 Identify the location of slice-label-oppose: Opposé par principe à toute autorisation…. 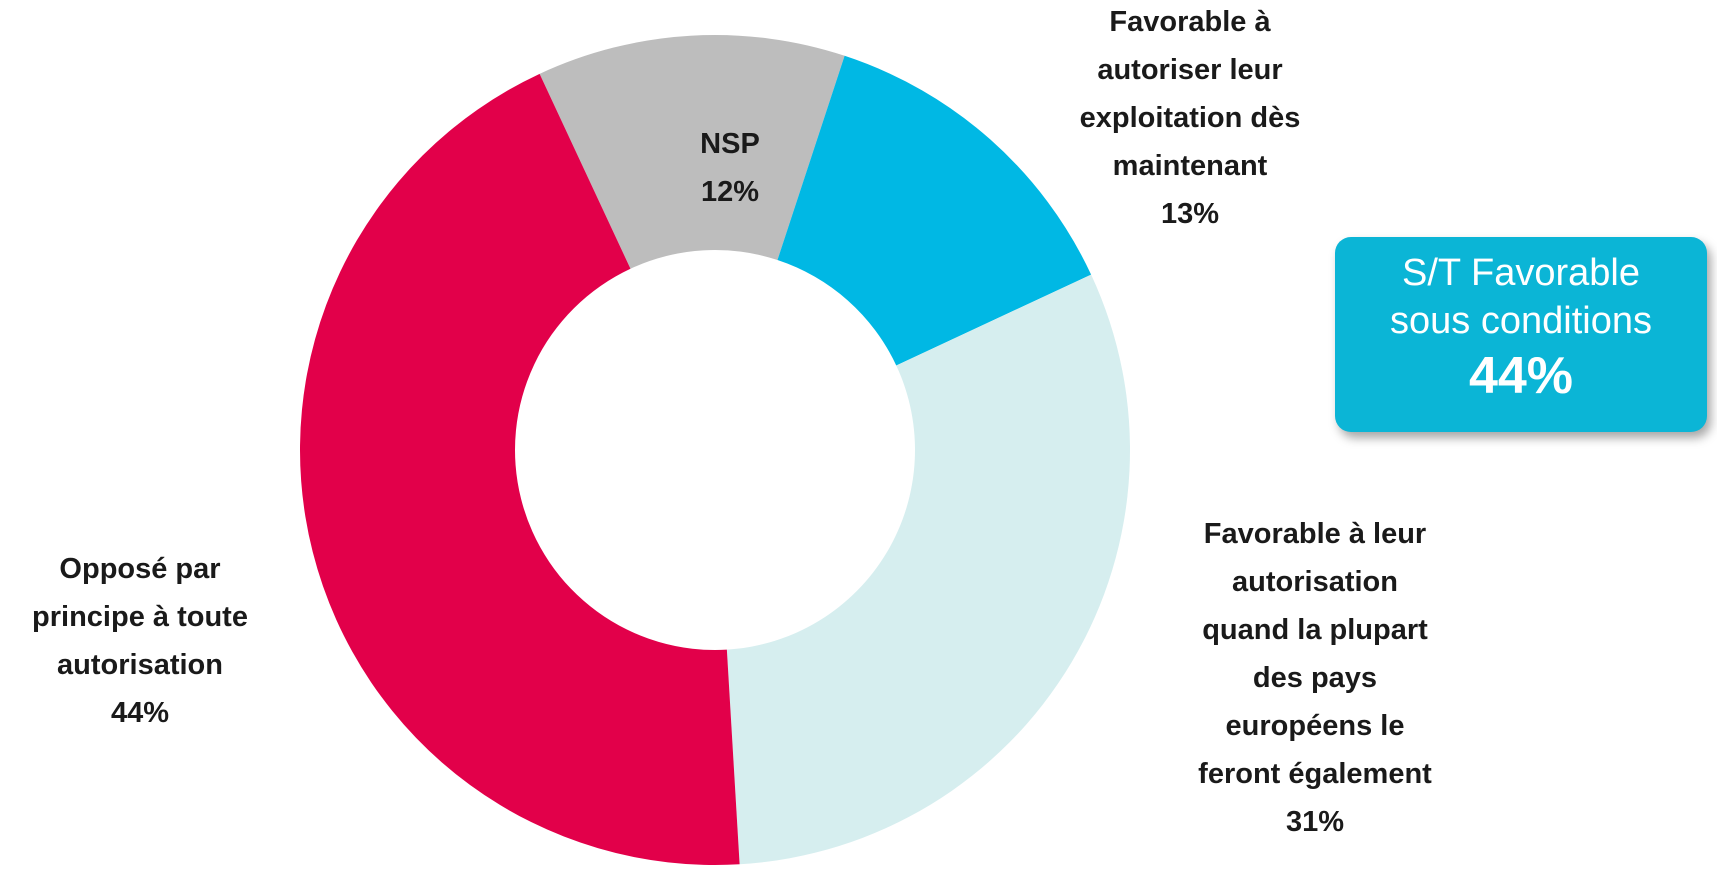
(140, 641).